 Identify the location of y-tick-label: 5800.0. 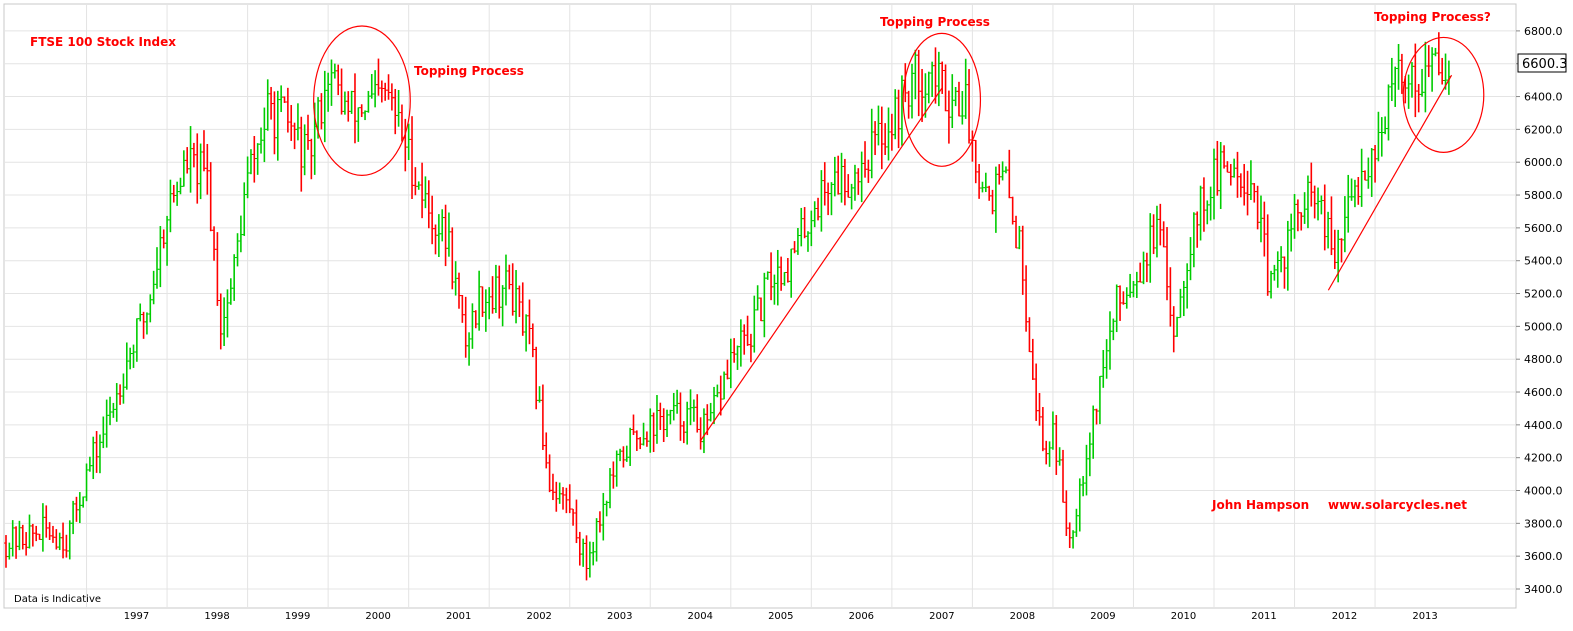
(1543, 195).